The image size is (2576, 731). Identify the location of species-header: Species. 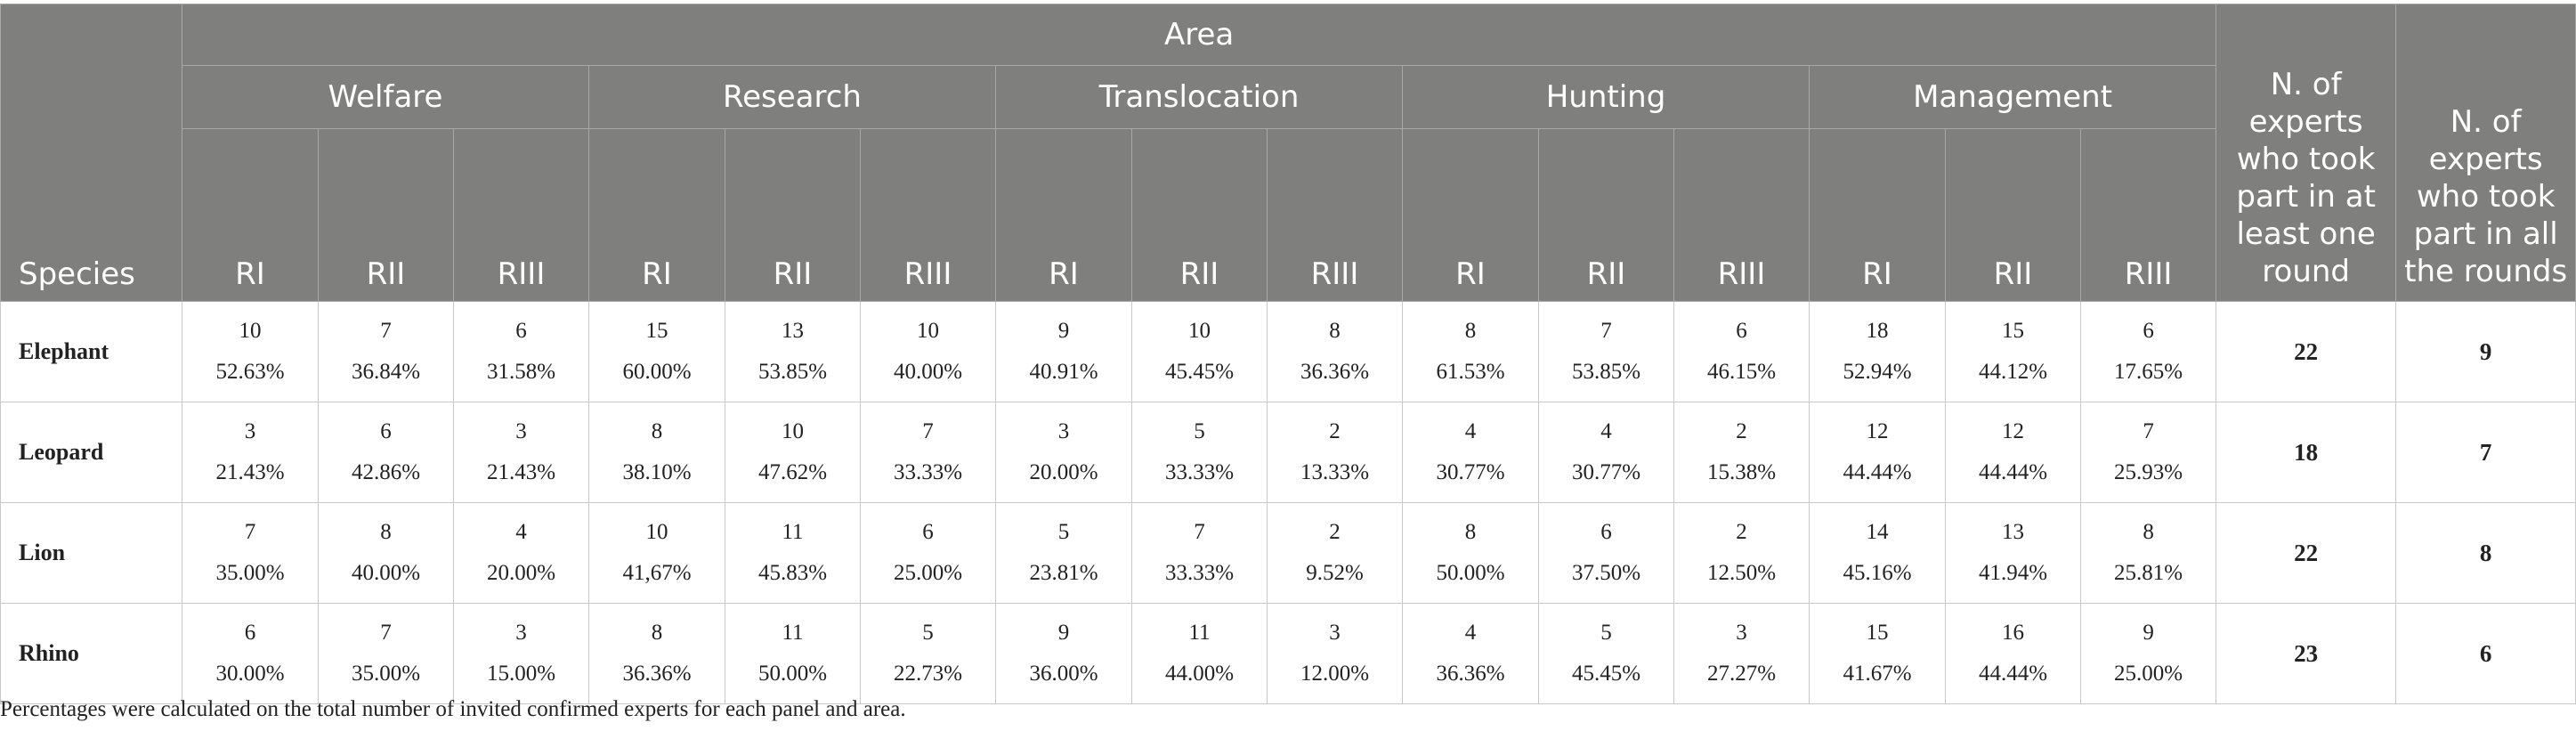
(91, 153).